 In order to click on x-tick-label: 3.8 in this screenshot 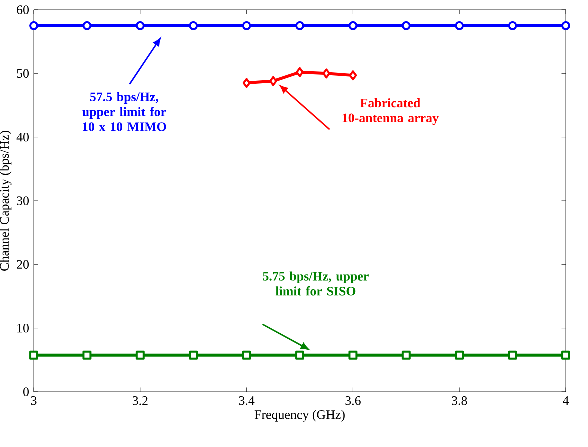, I will do `click(460, 401)`.